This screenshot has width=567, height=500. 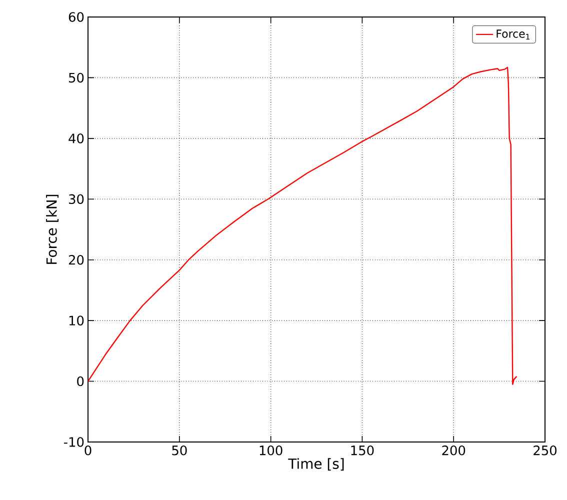 I want to click on x-tick-label: 150, so click(x=362, y=451).